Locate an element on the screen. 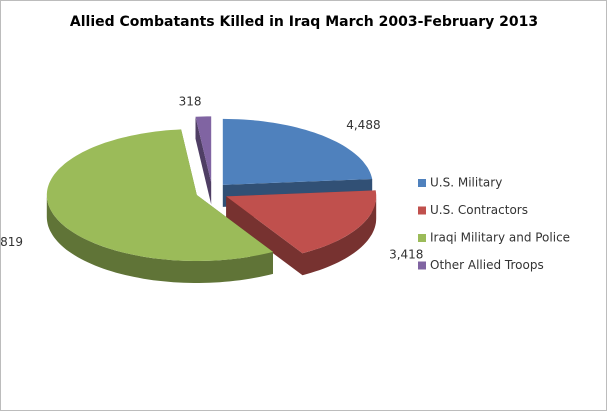  data-label: 3,418 is located at coordinates (406, 255).